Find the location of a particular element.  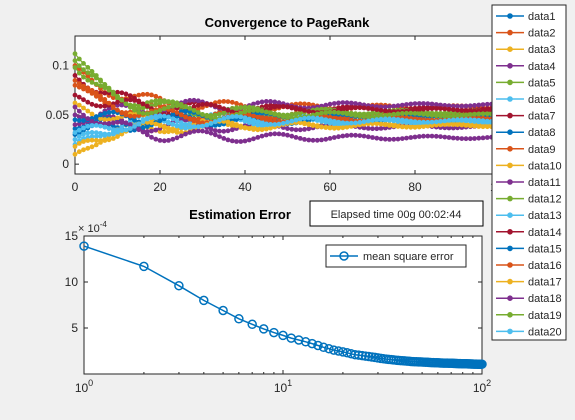

legend-label: data19 is located at coordinates (545, 316).